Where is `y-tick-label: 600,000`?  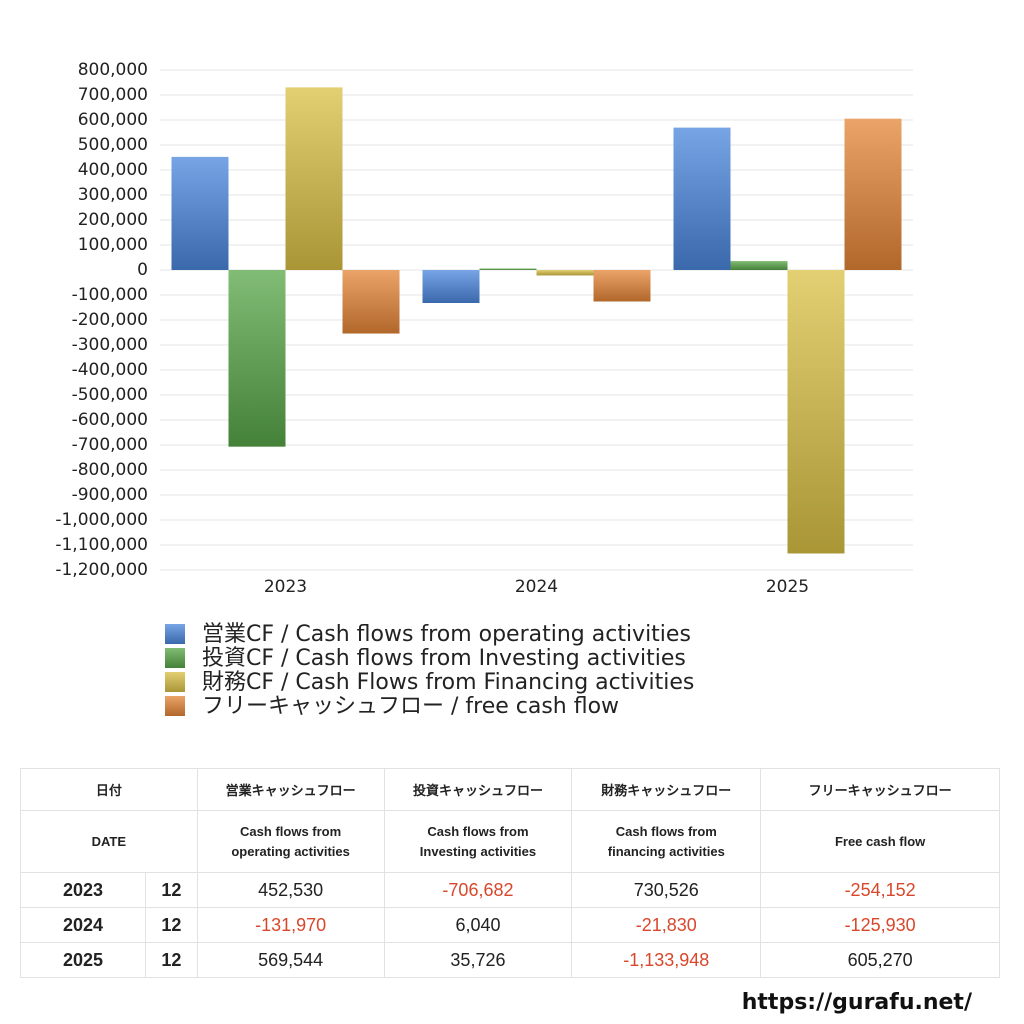
y-tick-label: 600,000 is located at coordinates (113, 120).